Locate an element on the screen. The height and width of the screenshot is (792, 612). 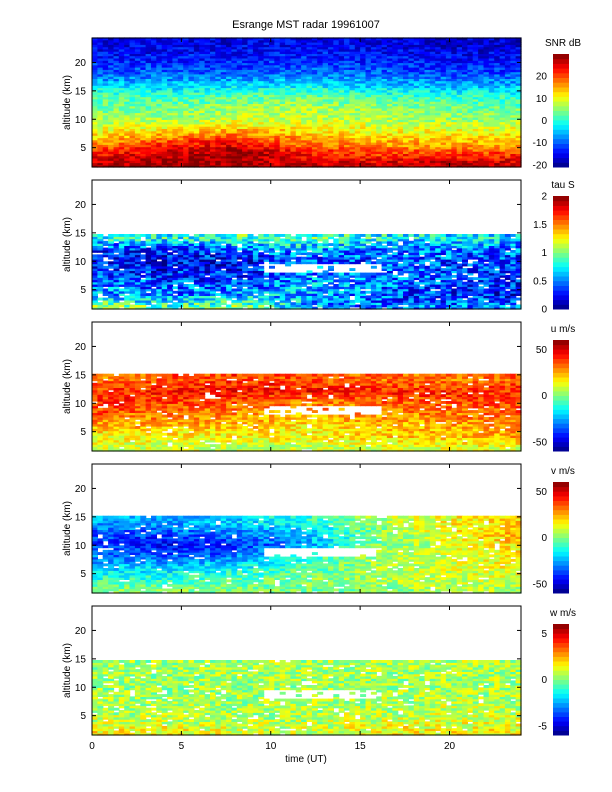
heatmap-cells is located at coordinates (307, 272).